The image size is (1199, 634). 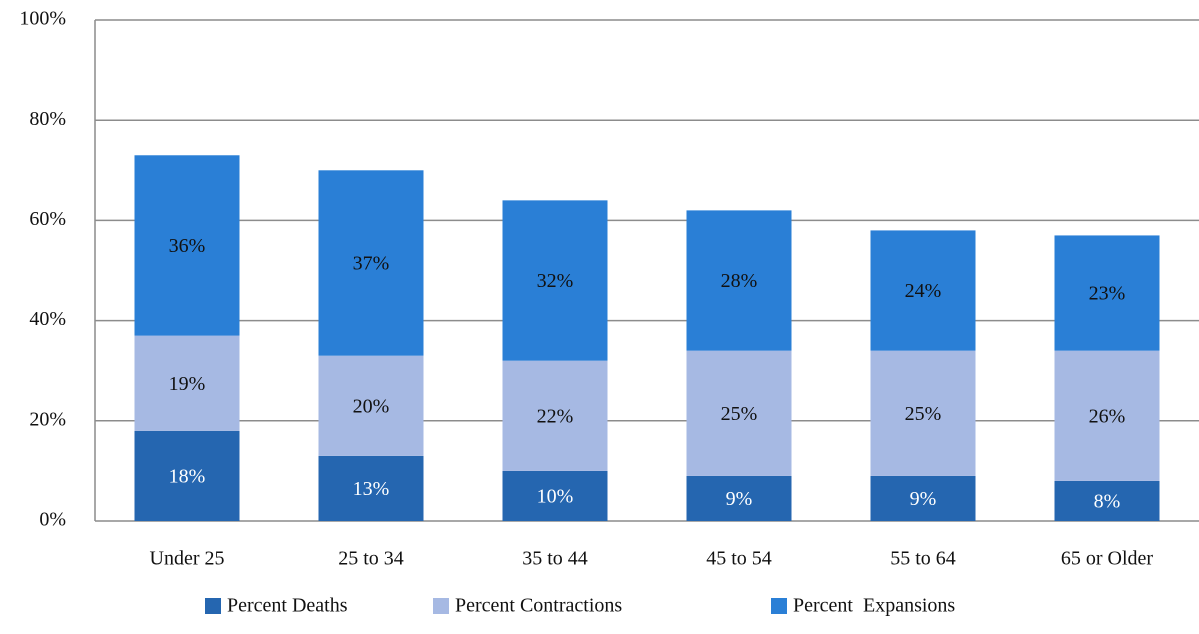 I want to click on data-label: 36%, so click(x=187, y=246).